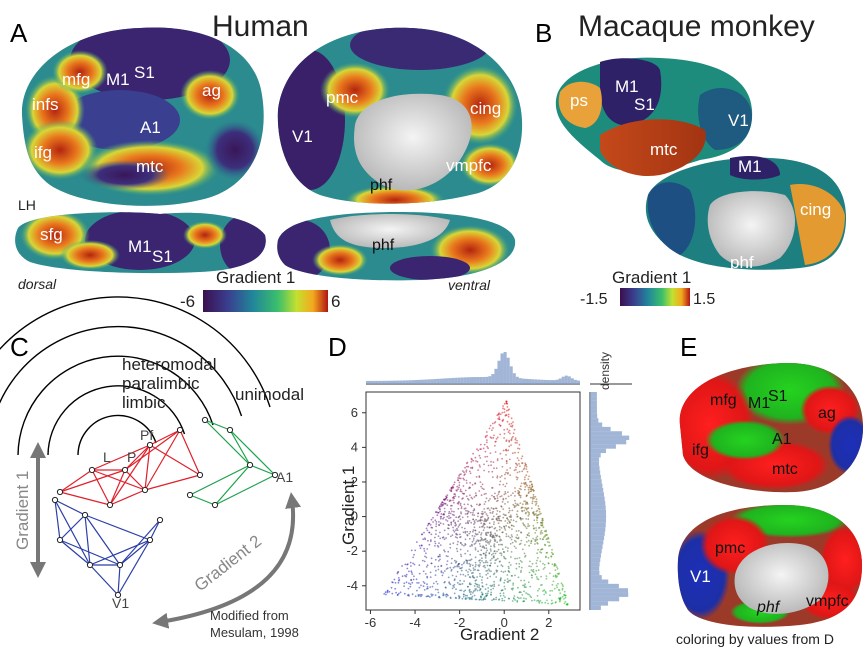 The width and height of the screenshot is (865, 648). Describe the element at coordinates (102, 540) in the screenshot. I see `c-blue-network-edge` at that location.